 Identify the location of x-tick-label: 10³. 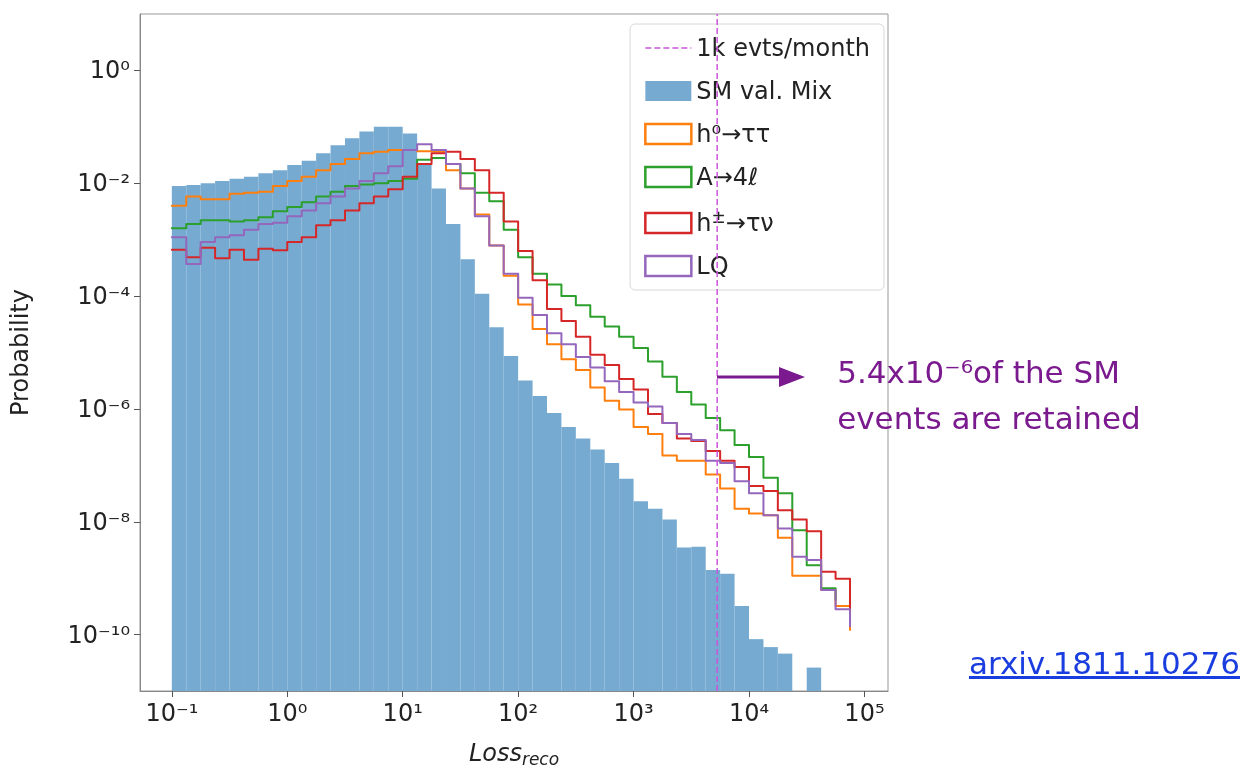
(633, 713).